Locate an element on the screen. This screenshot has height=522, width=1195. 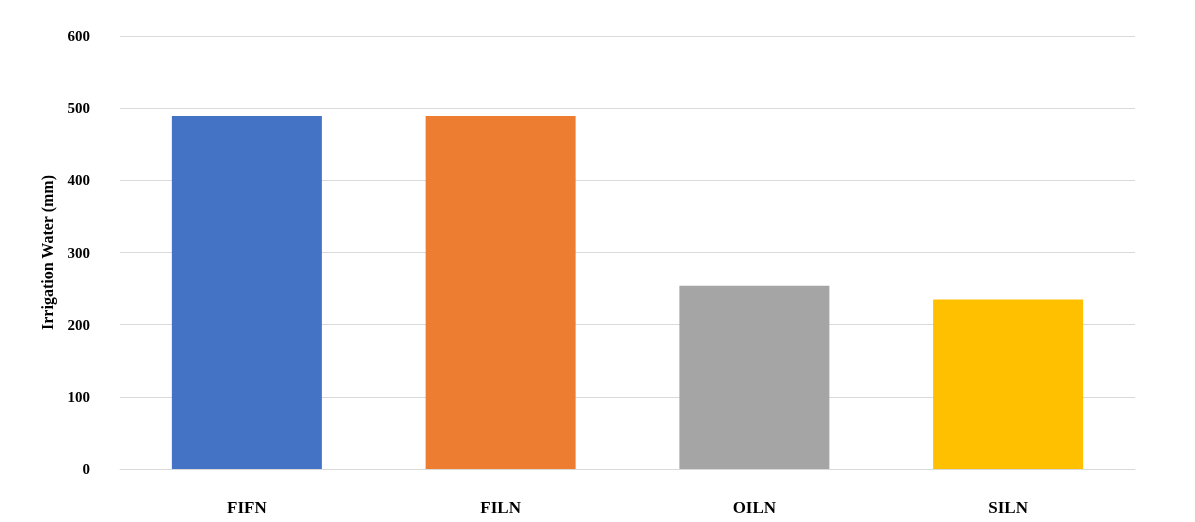
x-tick-label: FILN is located at coordinates (501, 507).